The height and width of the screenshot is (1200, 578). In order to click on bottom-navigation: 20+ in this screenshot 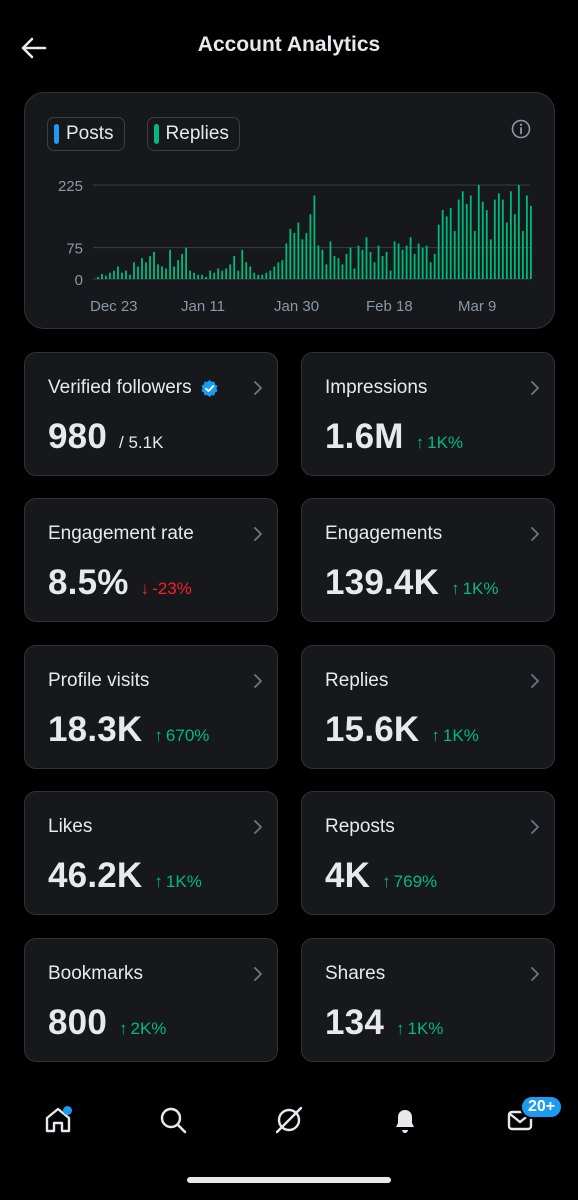, I will do `click(289, 1120)`.